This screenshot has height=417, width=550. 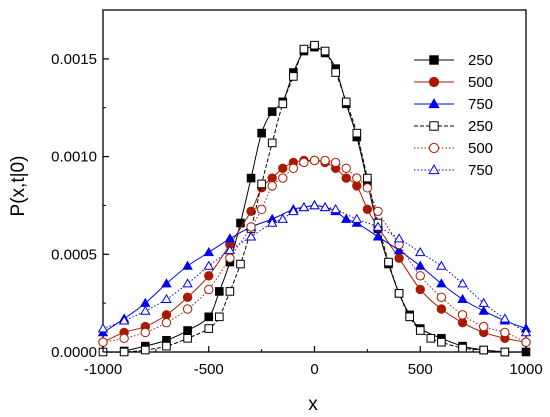 What do you see at coordinates (314, 369) in the screenshot?
I see `x-tick-label: 0` at bounding box center [314, 369].